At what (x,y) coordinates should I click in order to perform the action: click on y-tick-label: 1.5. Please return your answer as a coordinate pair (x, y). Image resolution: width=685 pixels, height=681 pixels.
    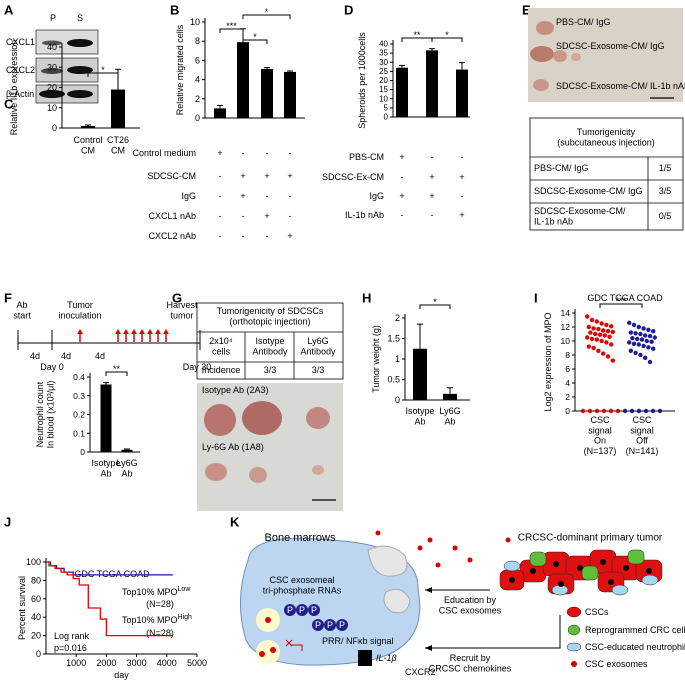
    Looking at the image, I should click on (393, 339).